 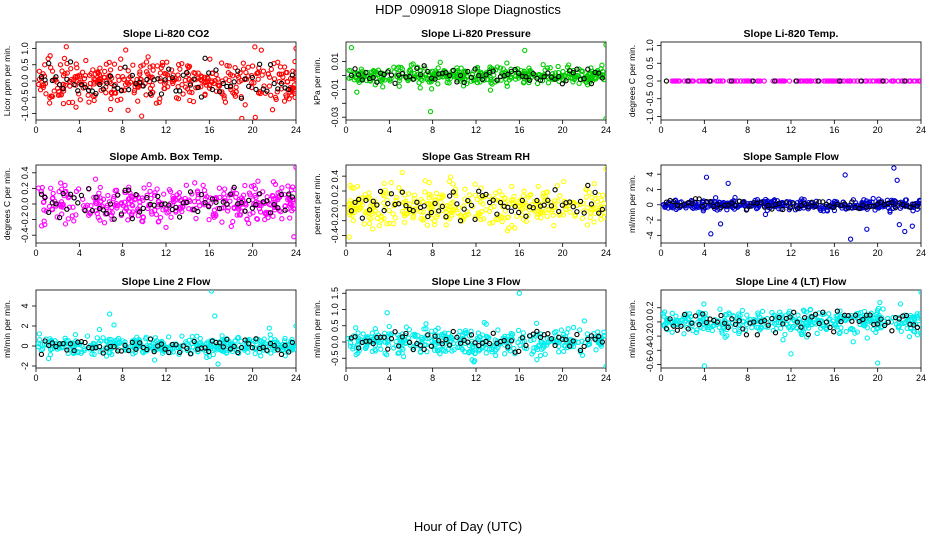 I want to click on x-tick-label: 12, so click(x=791, y=130).